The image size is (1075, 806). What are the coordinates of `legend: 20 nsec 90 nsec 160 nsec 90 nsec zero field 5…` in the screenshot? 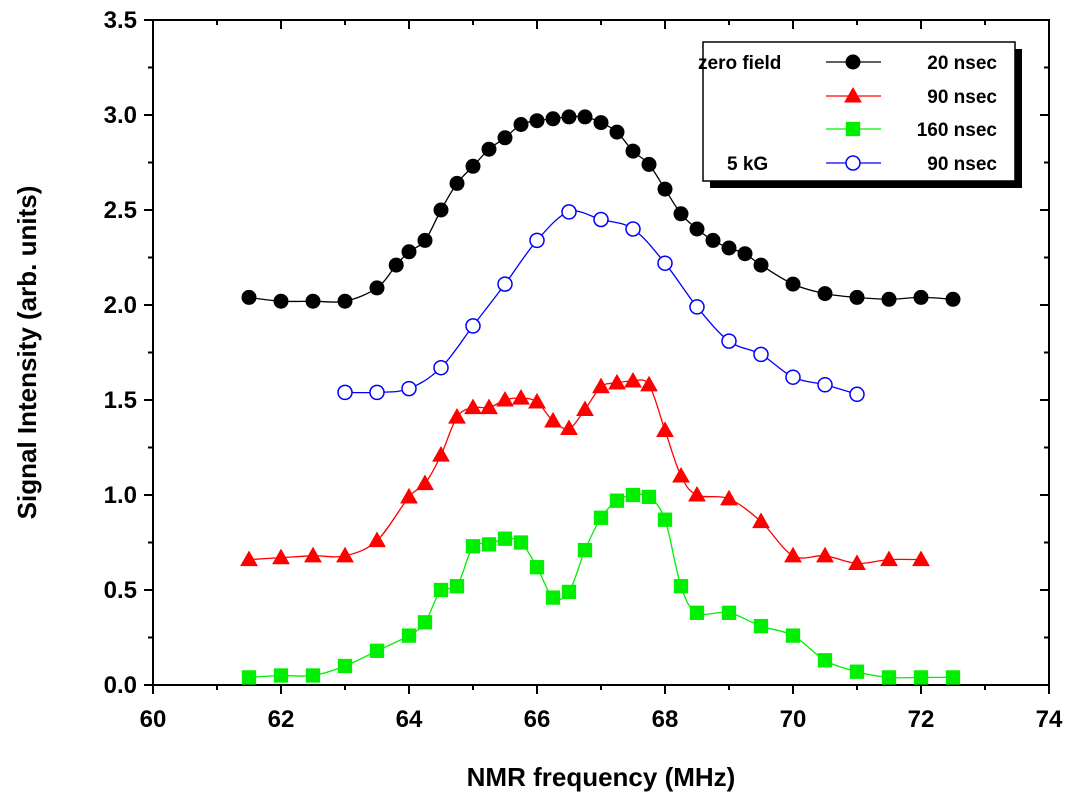 It's located at (860, 114).